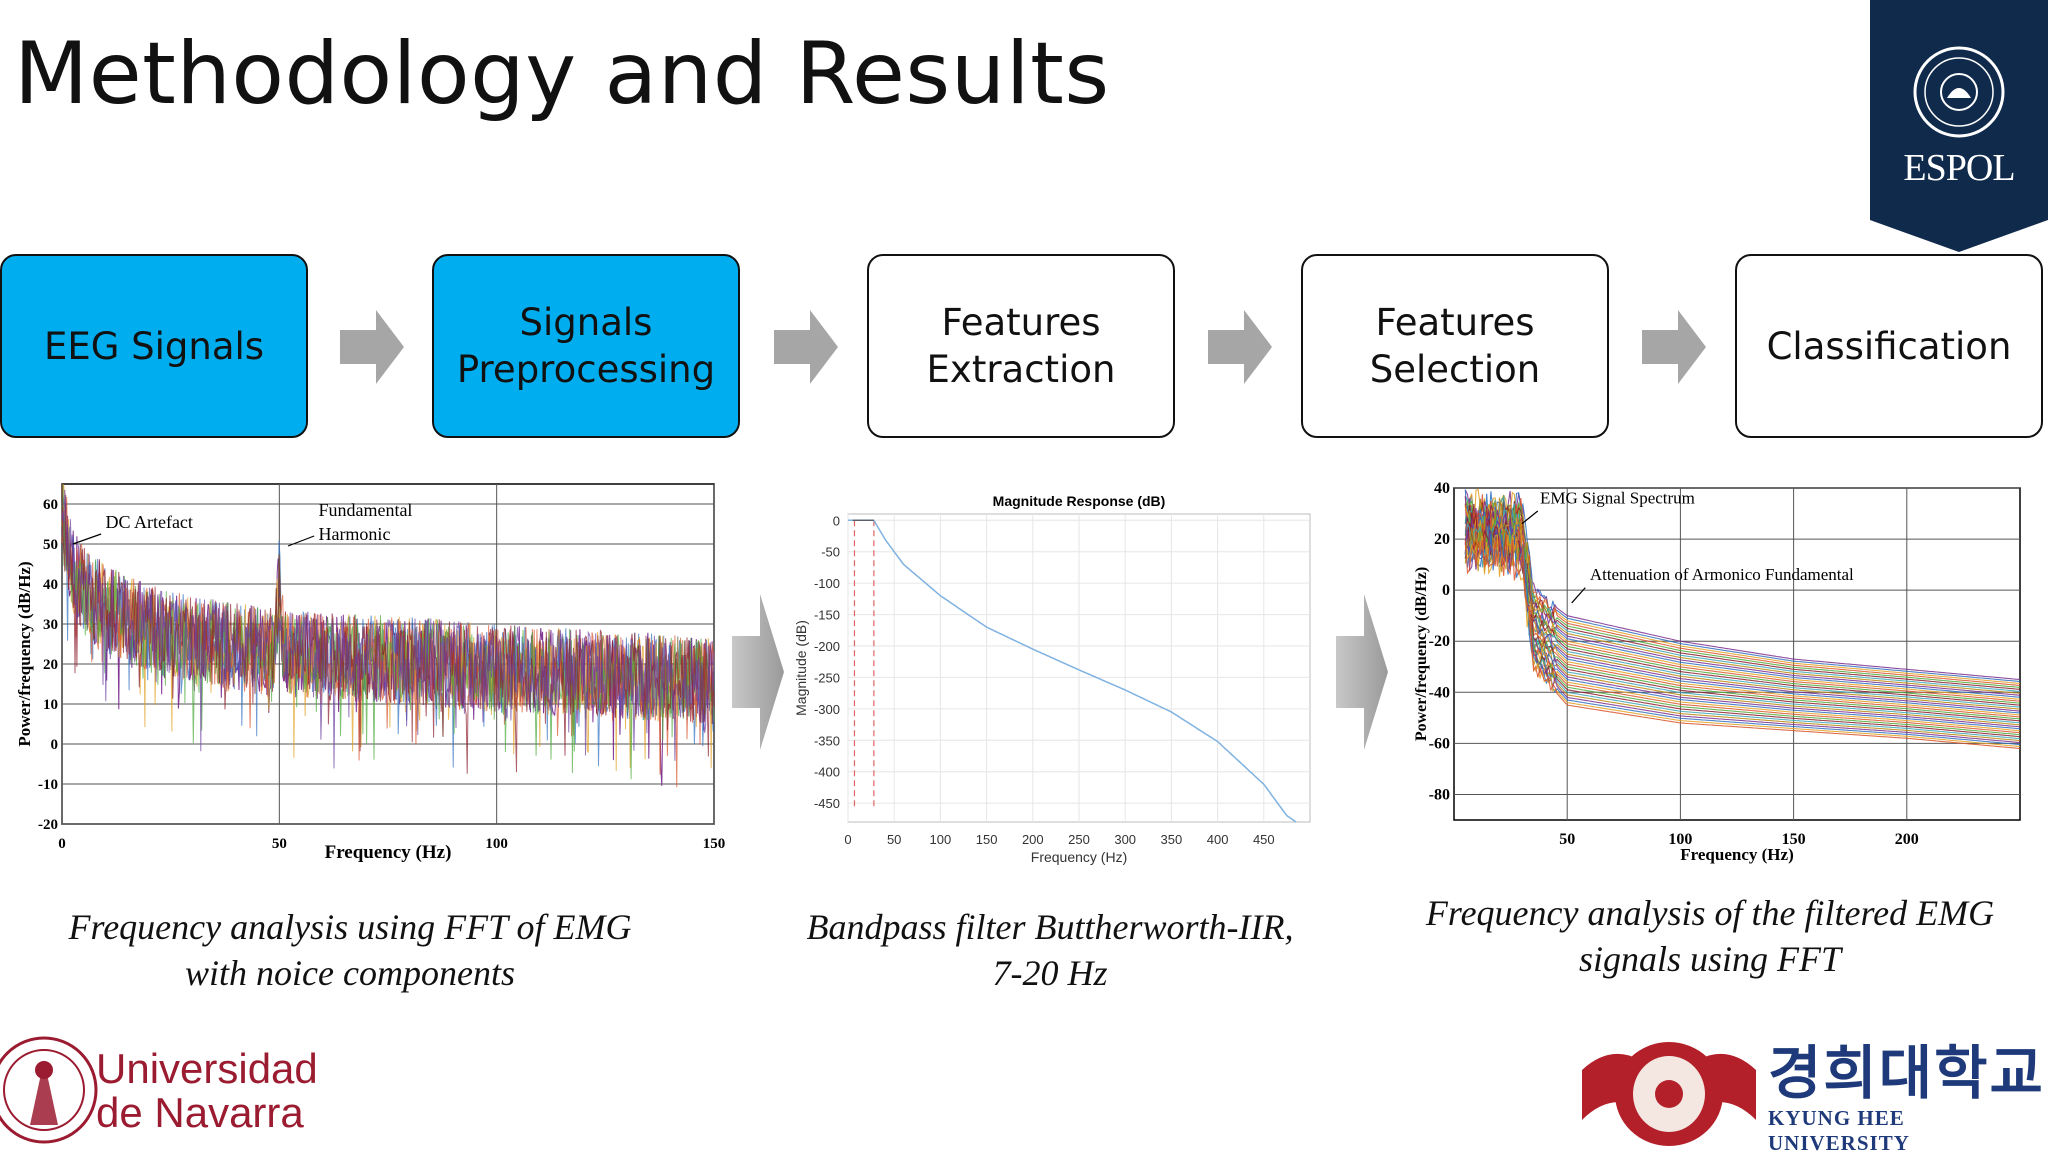 This screenshot has height=1156, width=2048. Describe the element at coordinates (1617, 497) in the screenshot. I see `annotation-emg-spectrum: EMG Signal Spectrum` at that location.